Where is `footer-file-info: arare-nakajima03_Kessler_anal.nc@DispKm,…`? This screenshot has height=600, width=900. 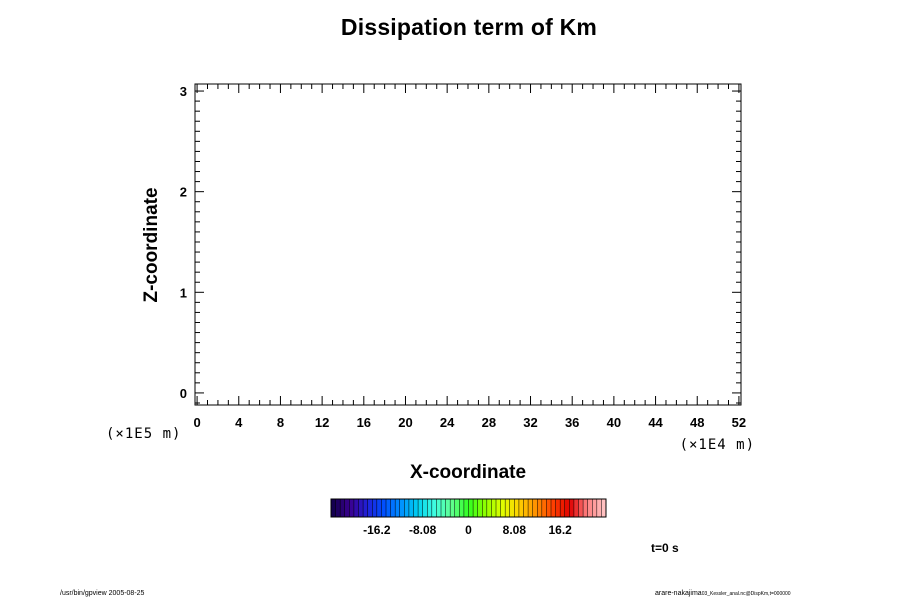
footer-file-info: arare-nakajima03_Kessler_anal.nc@DispKm,… is located at coordinates (723, 593).